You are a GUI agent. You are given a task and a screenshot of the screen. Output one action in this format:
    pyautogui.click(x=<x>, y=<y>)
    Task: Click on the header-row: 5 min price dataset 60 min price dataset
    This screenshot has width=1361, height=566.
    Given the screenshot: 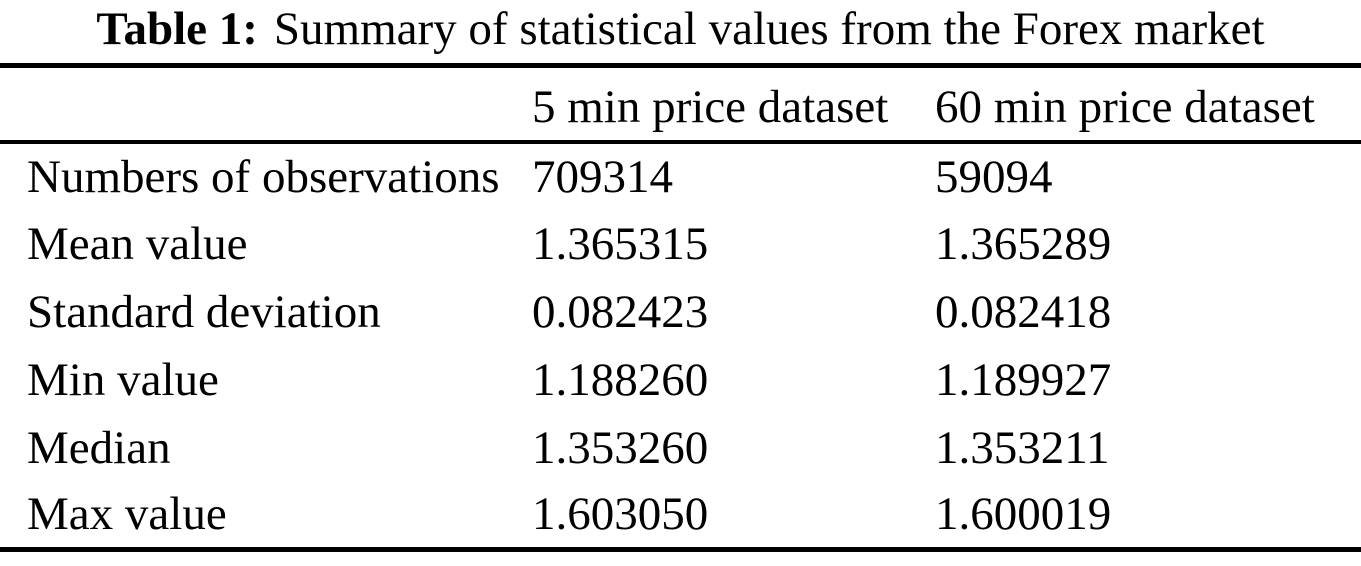 What is the action you would take?
    pyautogui.click(x=680, y=104)
    